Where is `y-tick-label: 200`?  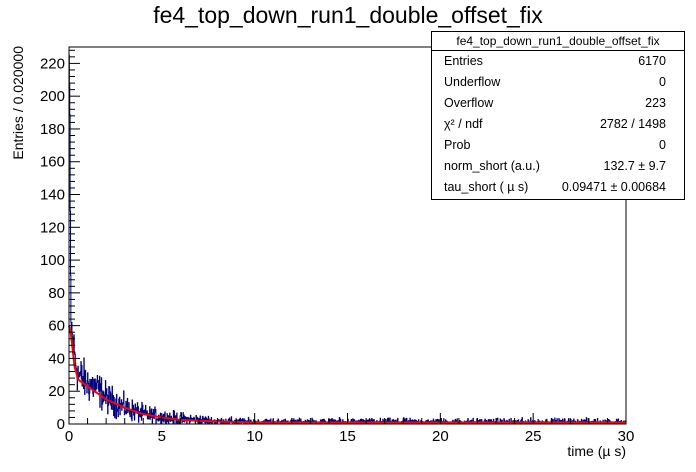 y-tick-label: 200 is located at coordinates (52, 96).